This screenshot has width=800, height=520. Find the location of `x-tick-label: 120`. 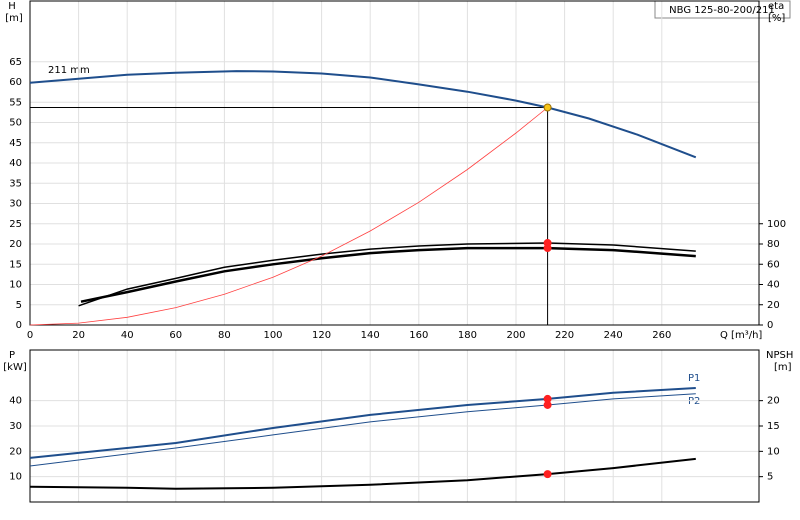

x-tick-label: 120 is located at coordinates (321, 335).